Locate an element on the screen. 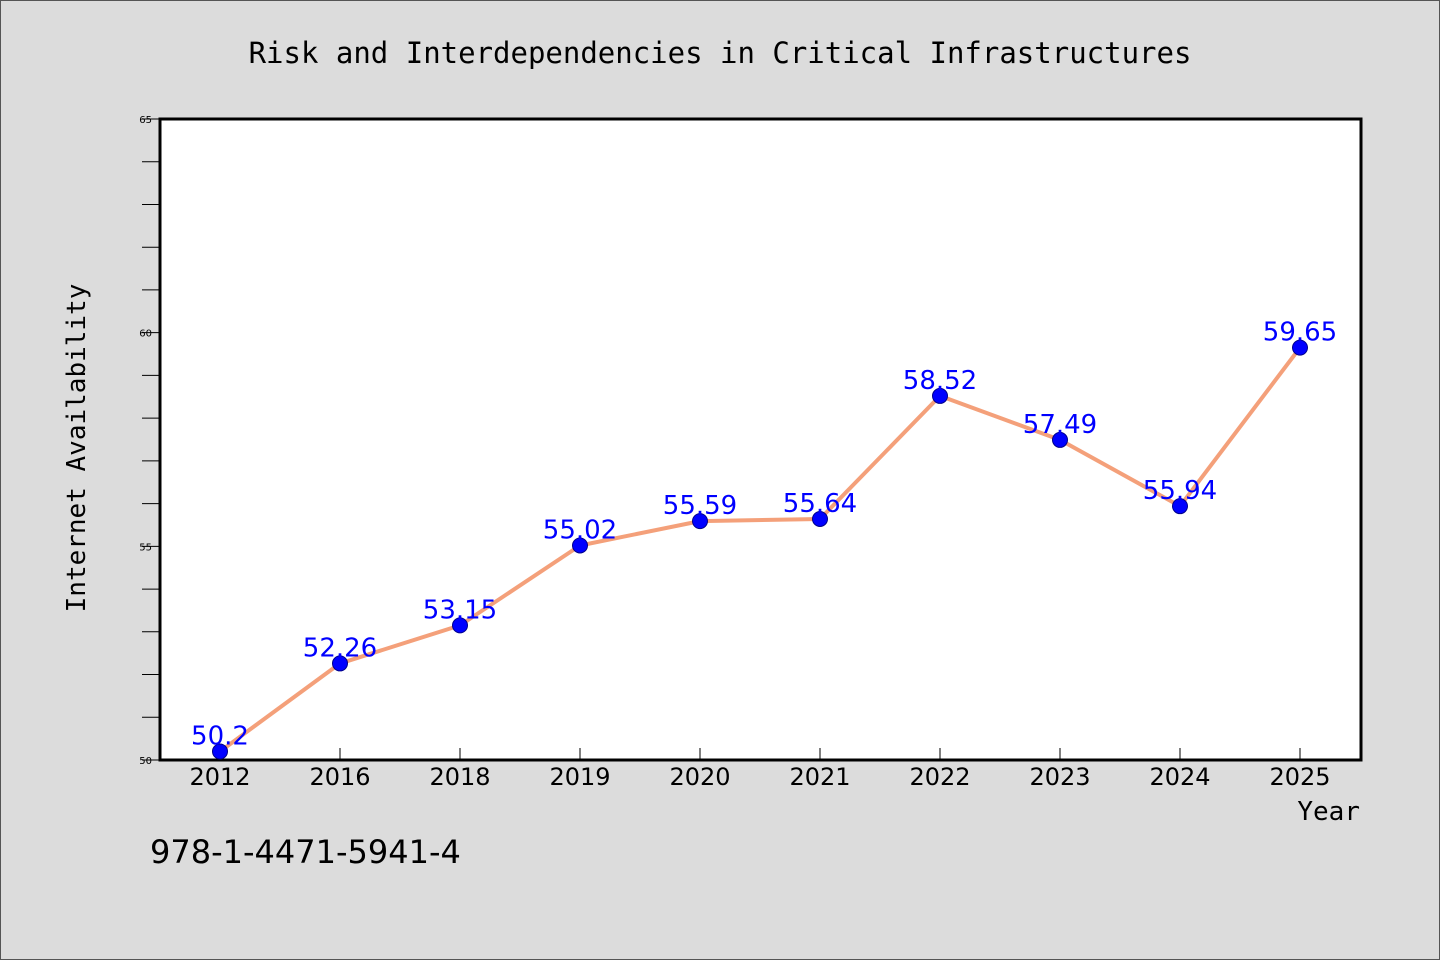 The width and height of the screenshot is (1440, 960). data-label: 58.52 is located at coordinates (940, 381).